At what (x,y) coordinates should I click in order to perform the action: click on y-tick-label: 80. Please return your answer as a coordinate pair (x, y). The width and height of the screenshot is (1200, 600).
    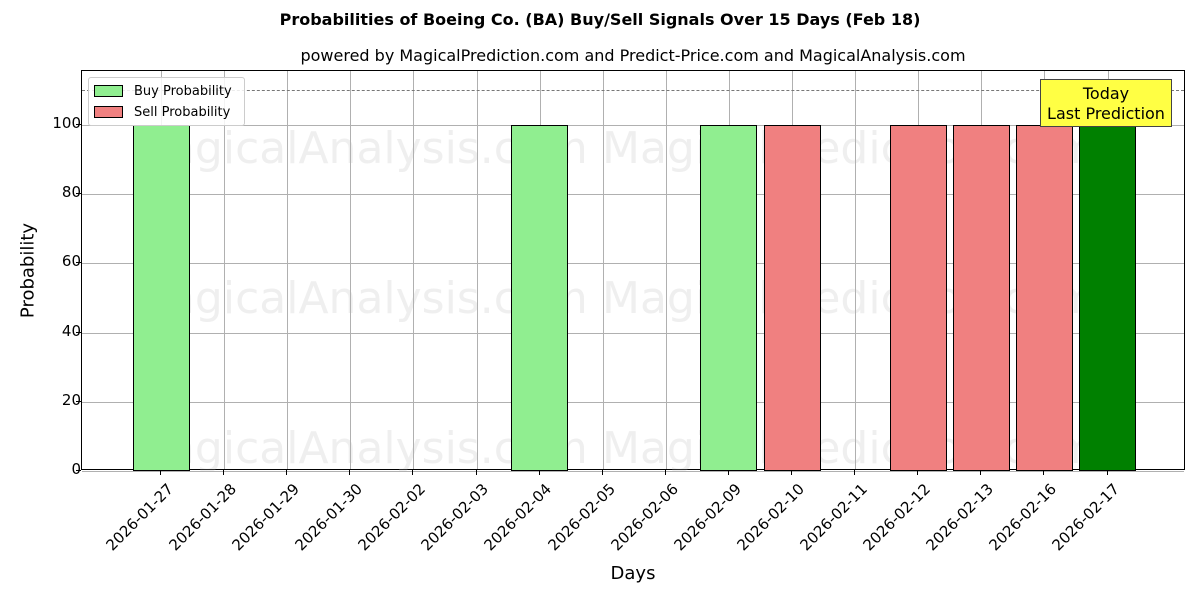
    Looking at the image, I should click on (71, 192).